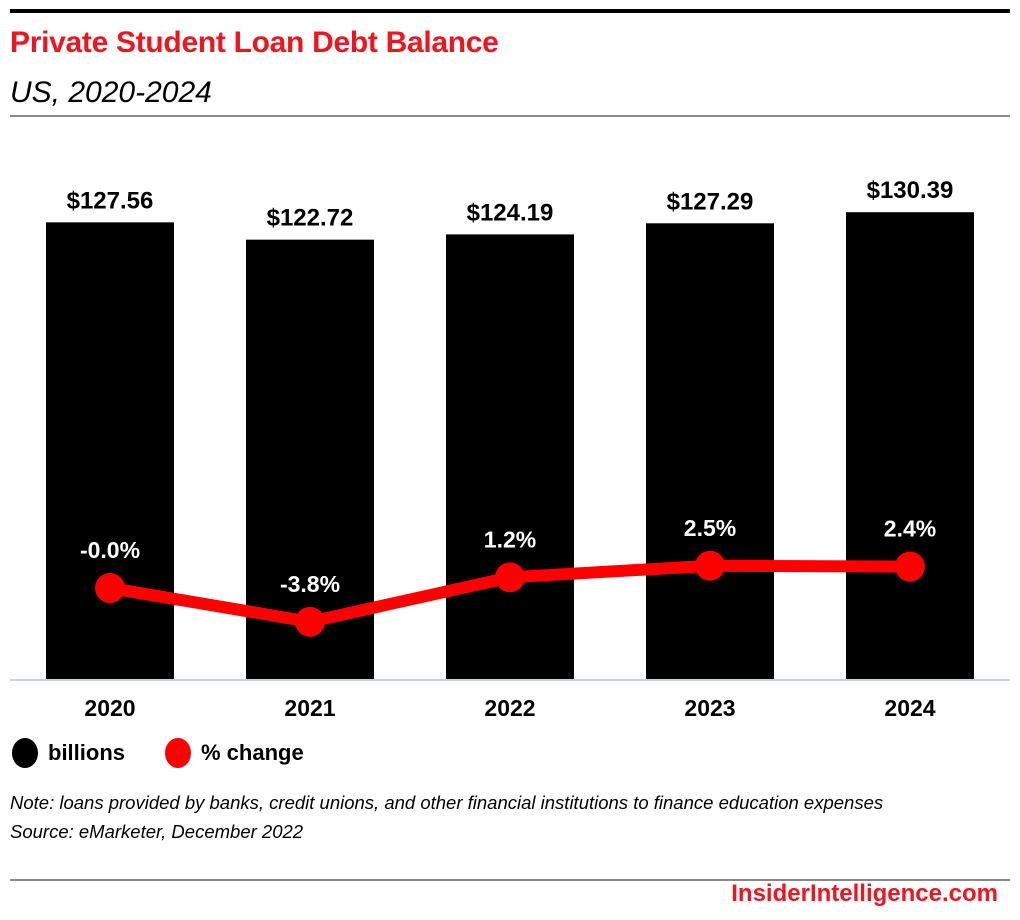 This screenshot has width=1020, height=920. I want to click on source-text: Source: eMarketer, December 2022, so click(157, 831).